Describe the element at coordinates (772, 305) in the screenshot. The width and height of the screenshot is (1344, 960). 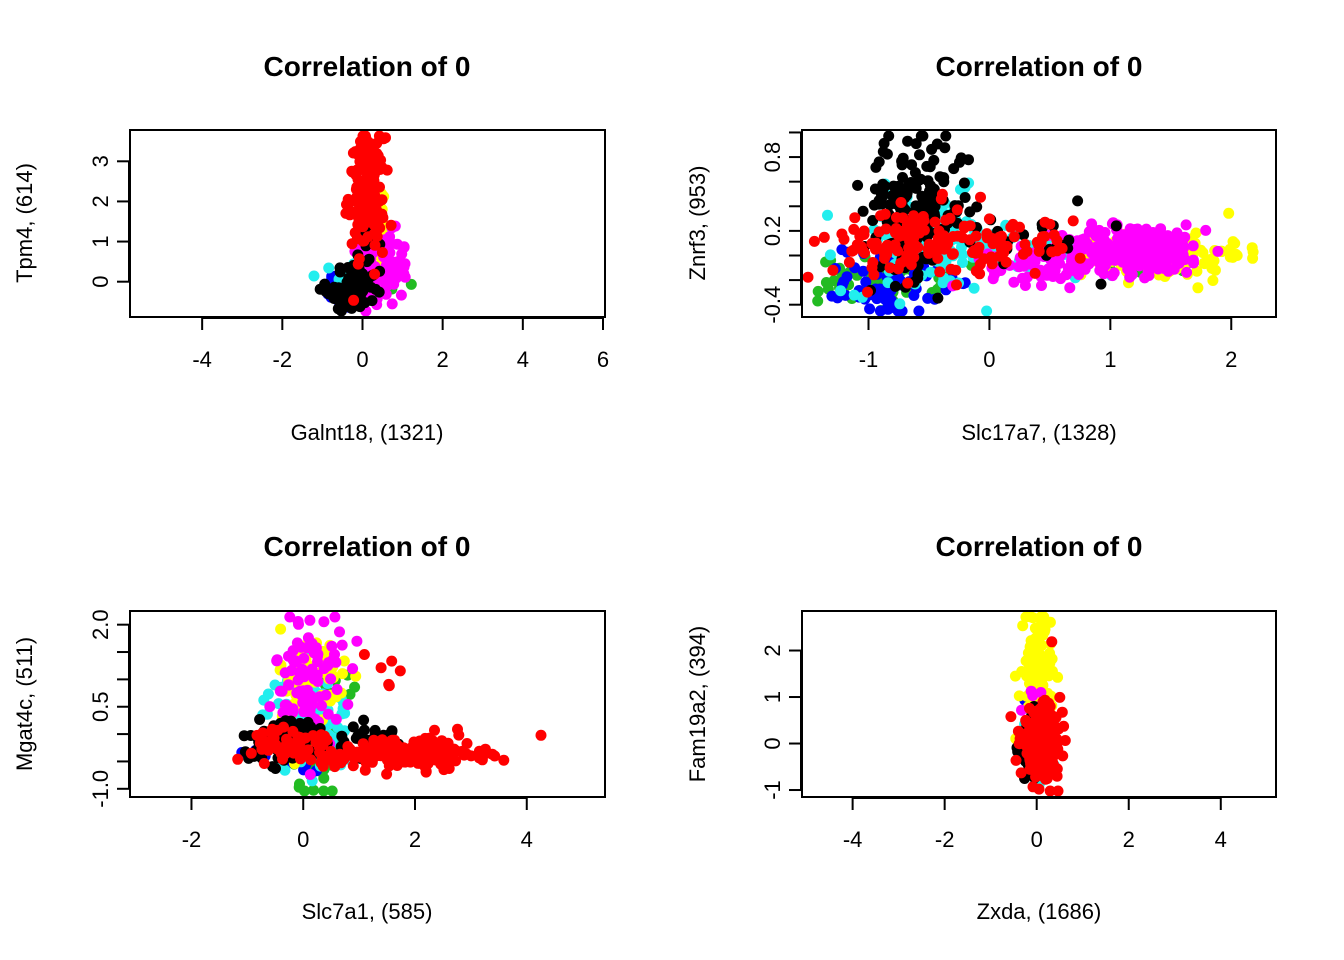
I see `y-tick-label: -0.4` at that location.